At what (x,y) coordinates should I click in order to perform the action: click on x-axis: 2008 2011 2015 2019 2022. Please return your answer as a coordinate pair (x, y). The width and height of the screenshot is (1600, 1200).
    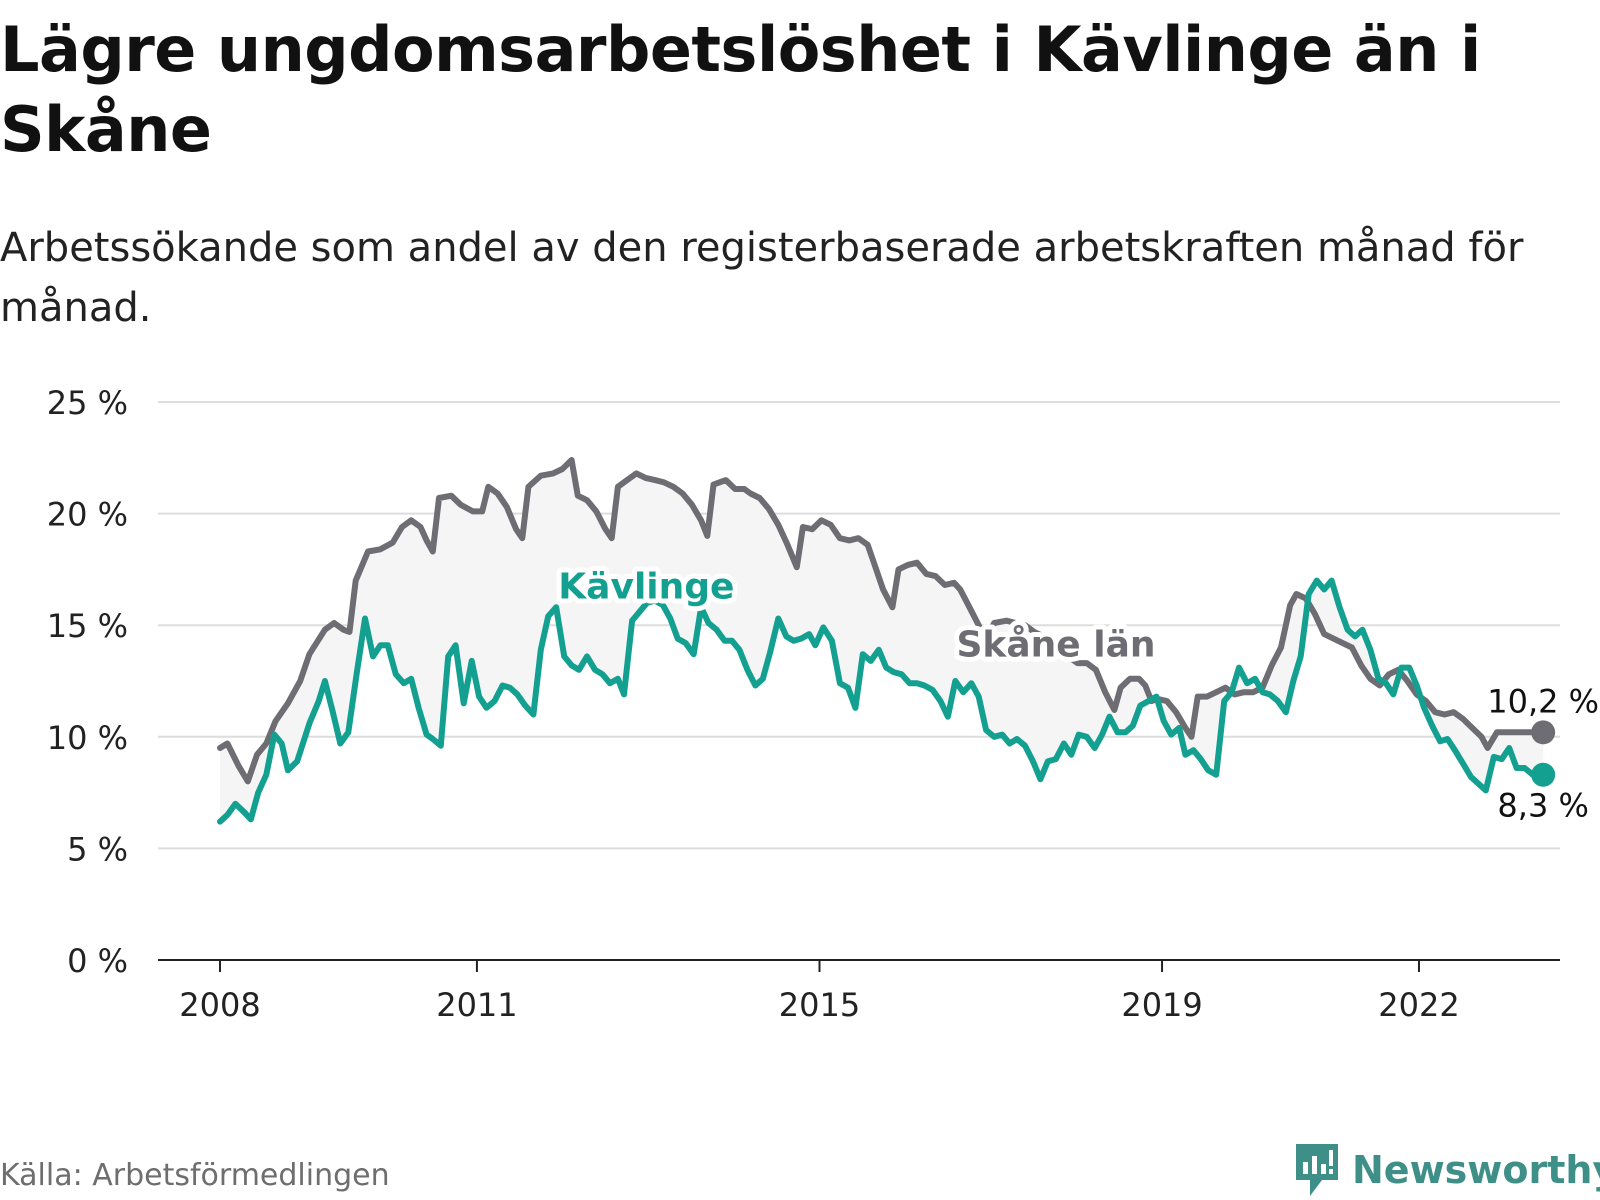
    Looking at the image, I should click on (819, 992).